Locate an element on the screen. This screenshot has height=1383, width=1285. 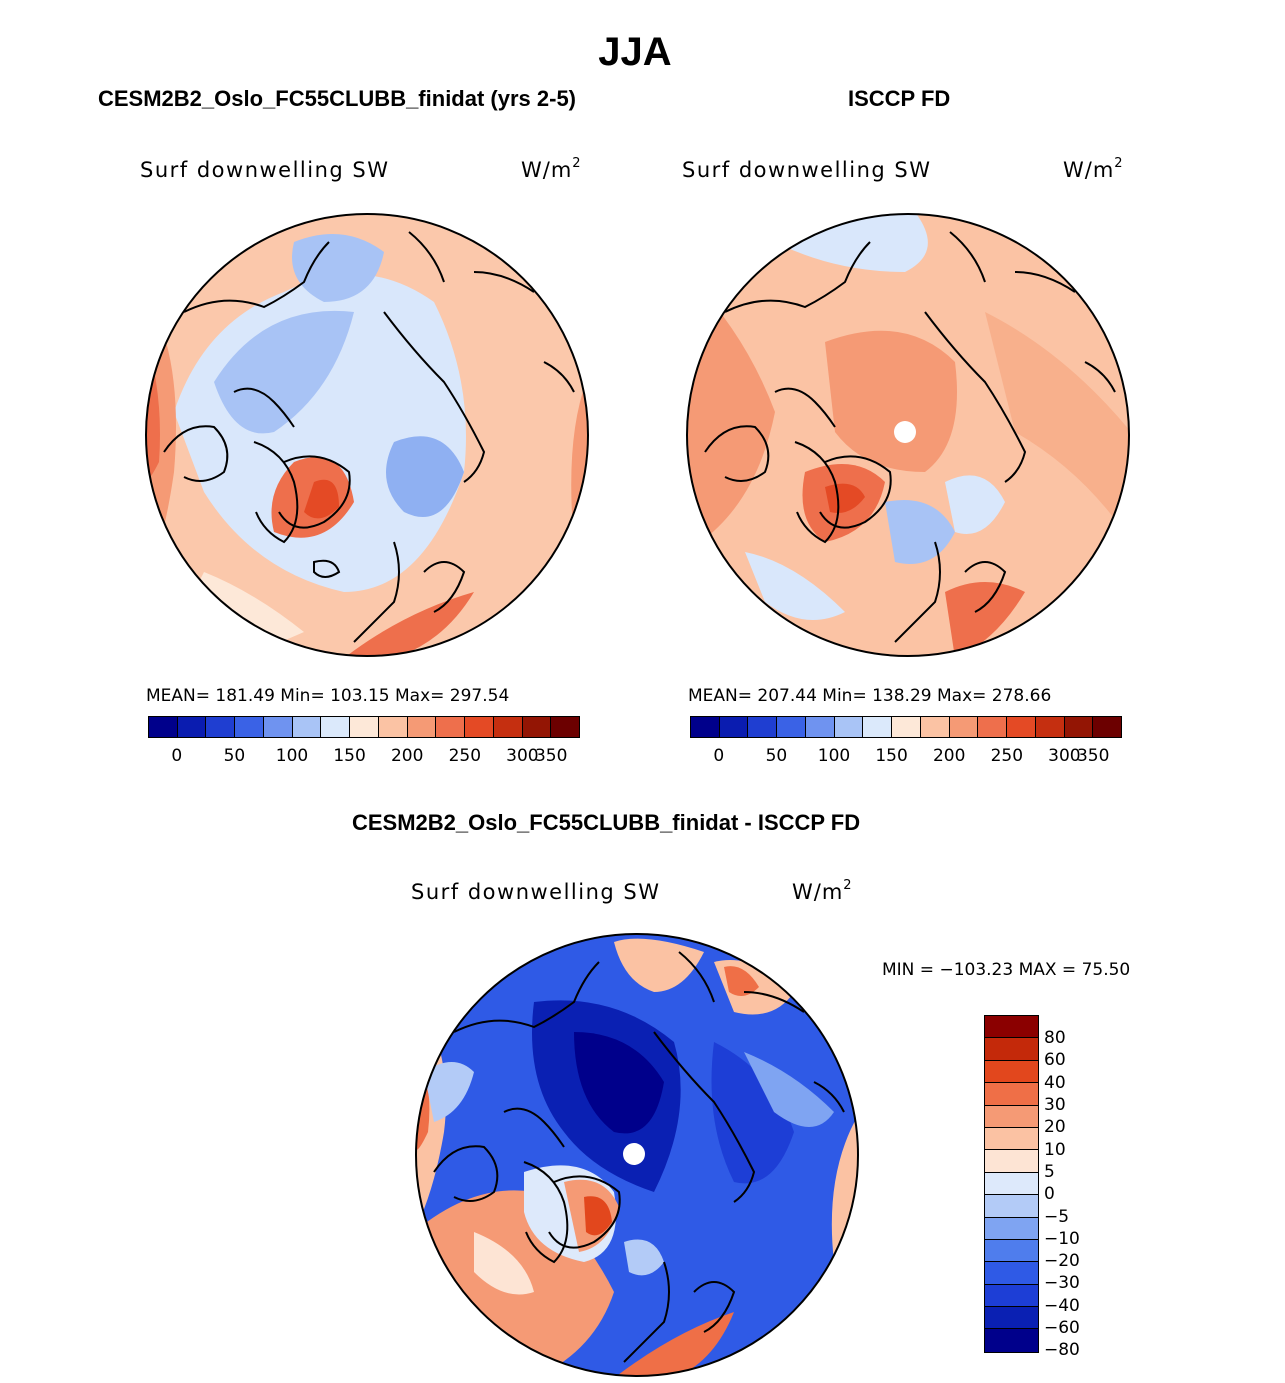
panel-3-stats: MIN = −103.23 MAX = 75.50 is located at coordinates (1006, 970).